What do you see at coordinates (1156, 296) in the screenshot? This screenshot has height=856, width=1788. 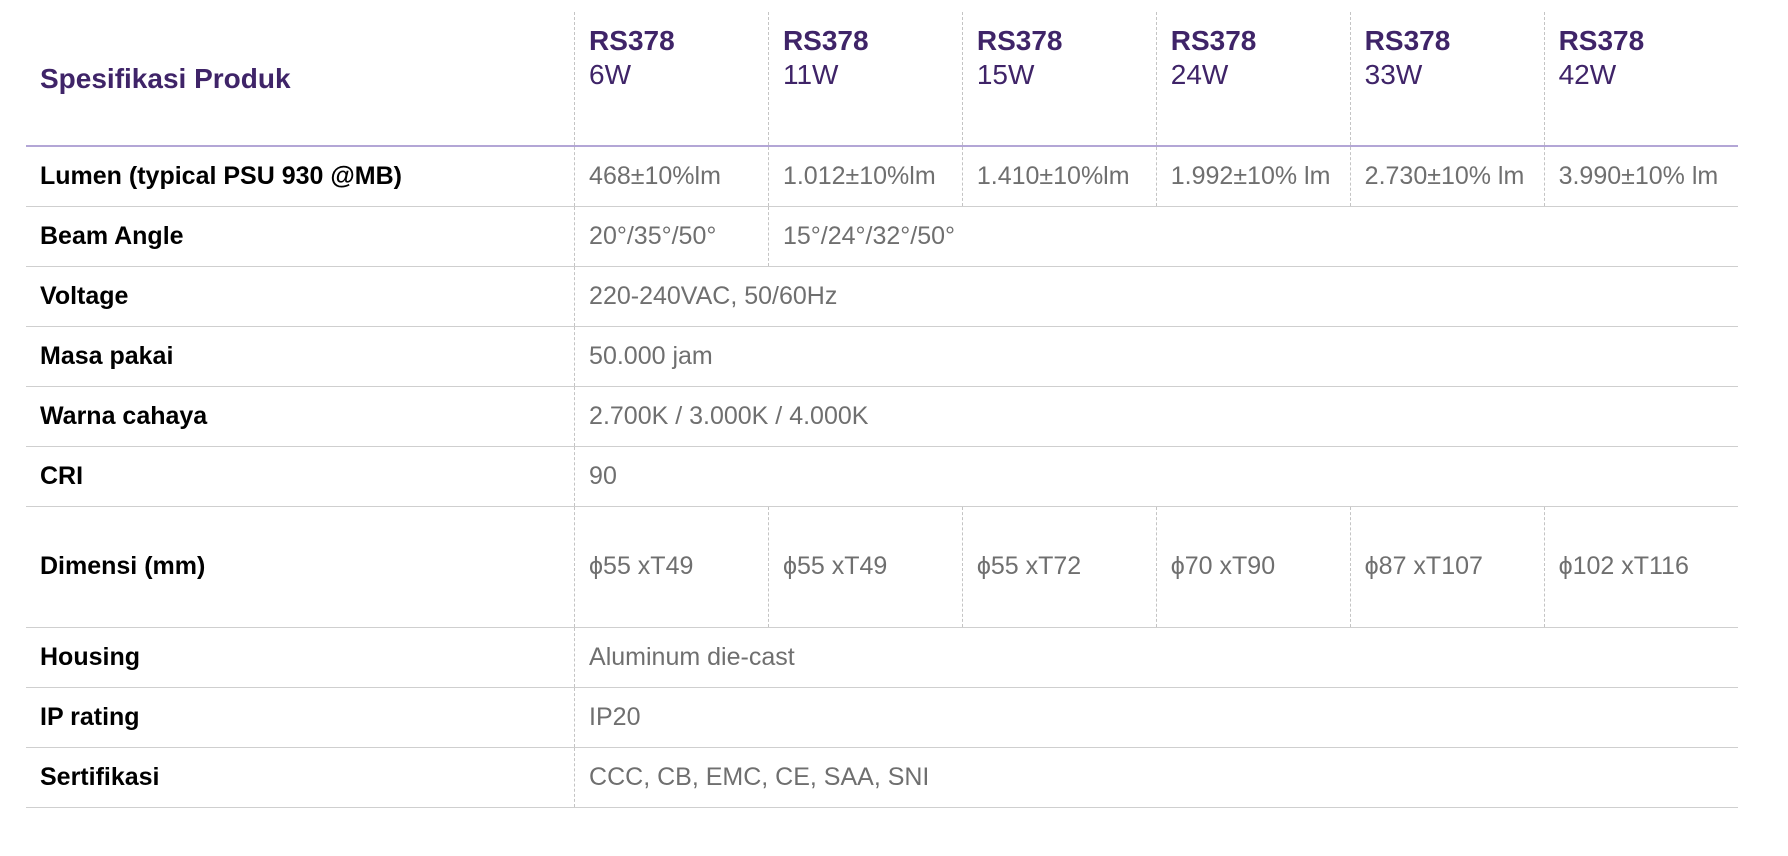 I see `table-cell: 220-240VAC, 50/60Hz` at bounding box center [1156, 296].